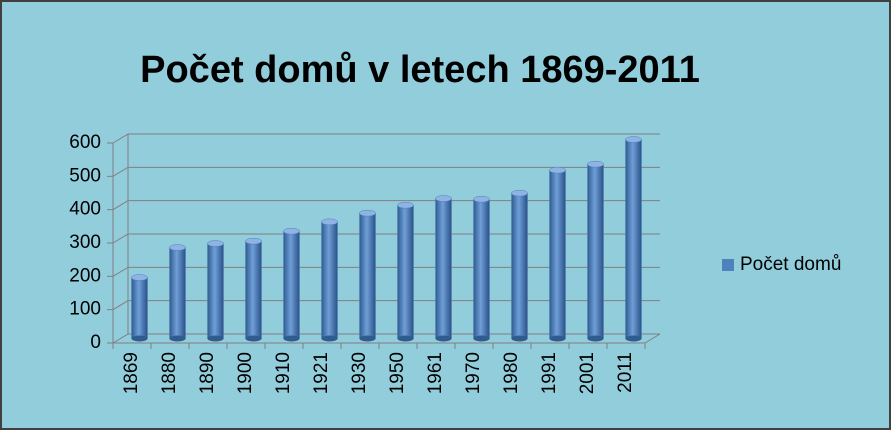 This screenshot has width=891, height=430. Describe the element at coordinates (131, 373) in the screenshot. I see `x-tick-label: 1869` at that location.